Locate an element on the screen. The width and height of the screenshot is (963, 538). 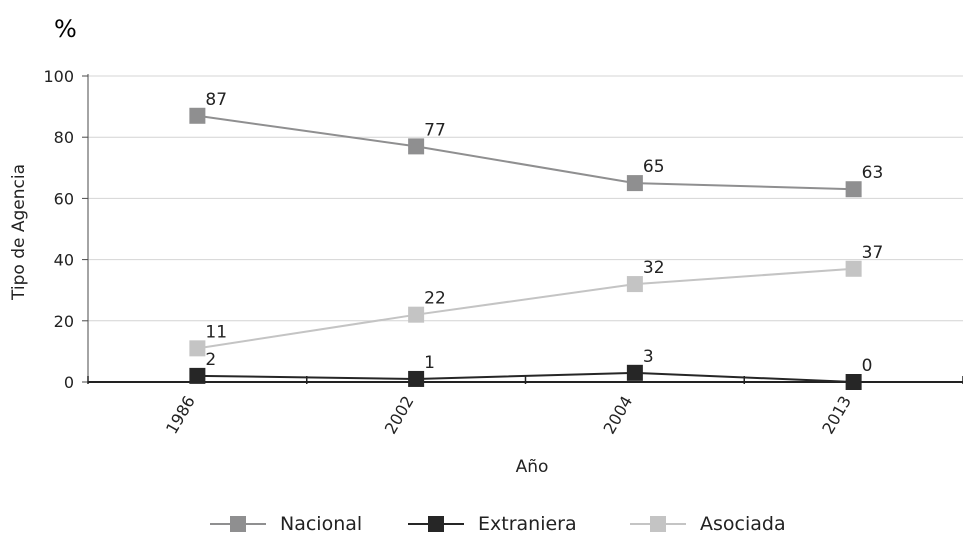
legend-label: Asociada is located at coordinates (743, 524).